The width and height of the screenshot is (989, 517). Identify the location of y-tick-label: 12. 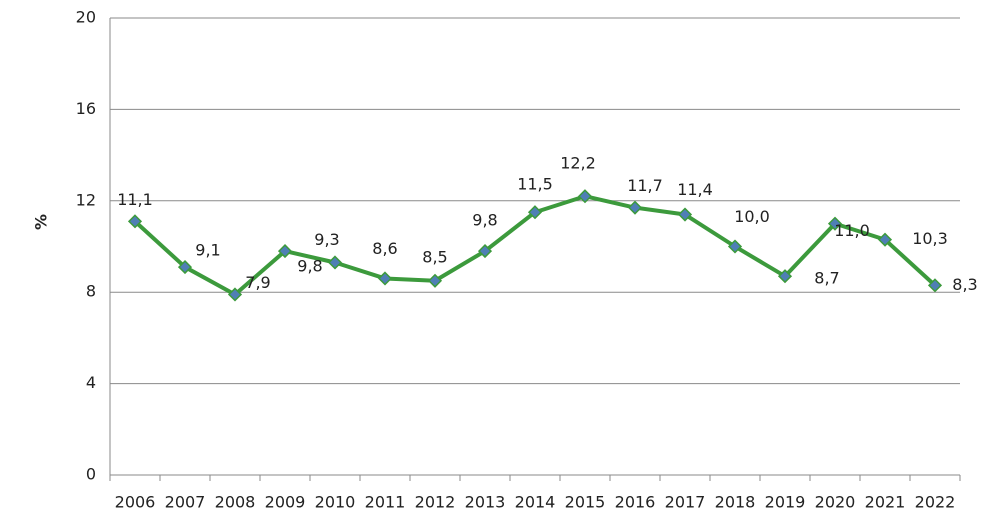
(86, 199).